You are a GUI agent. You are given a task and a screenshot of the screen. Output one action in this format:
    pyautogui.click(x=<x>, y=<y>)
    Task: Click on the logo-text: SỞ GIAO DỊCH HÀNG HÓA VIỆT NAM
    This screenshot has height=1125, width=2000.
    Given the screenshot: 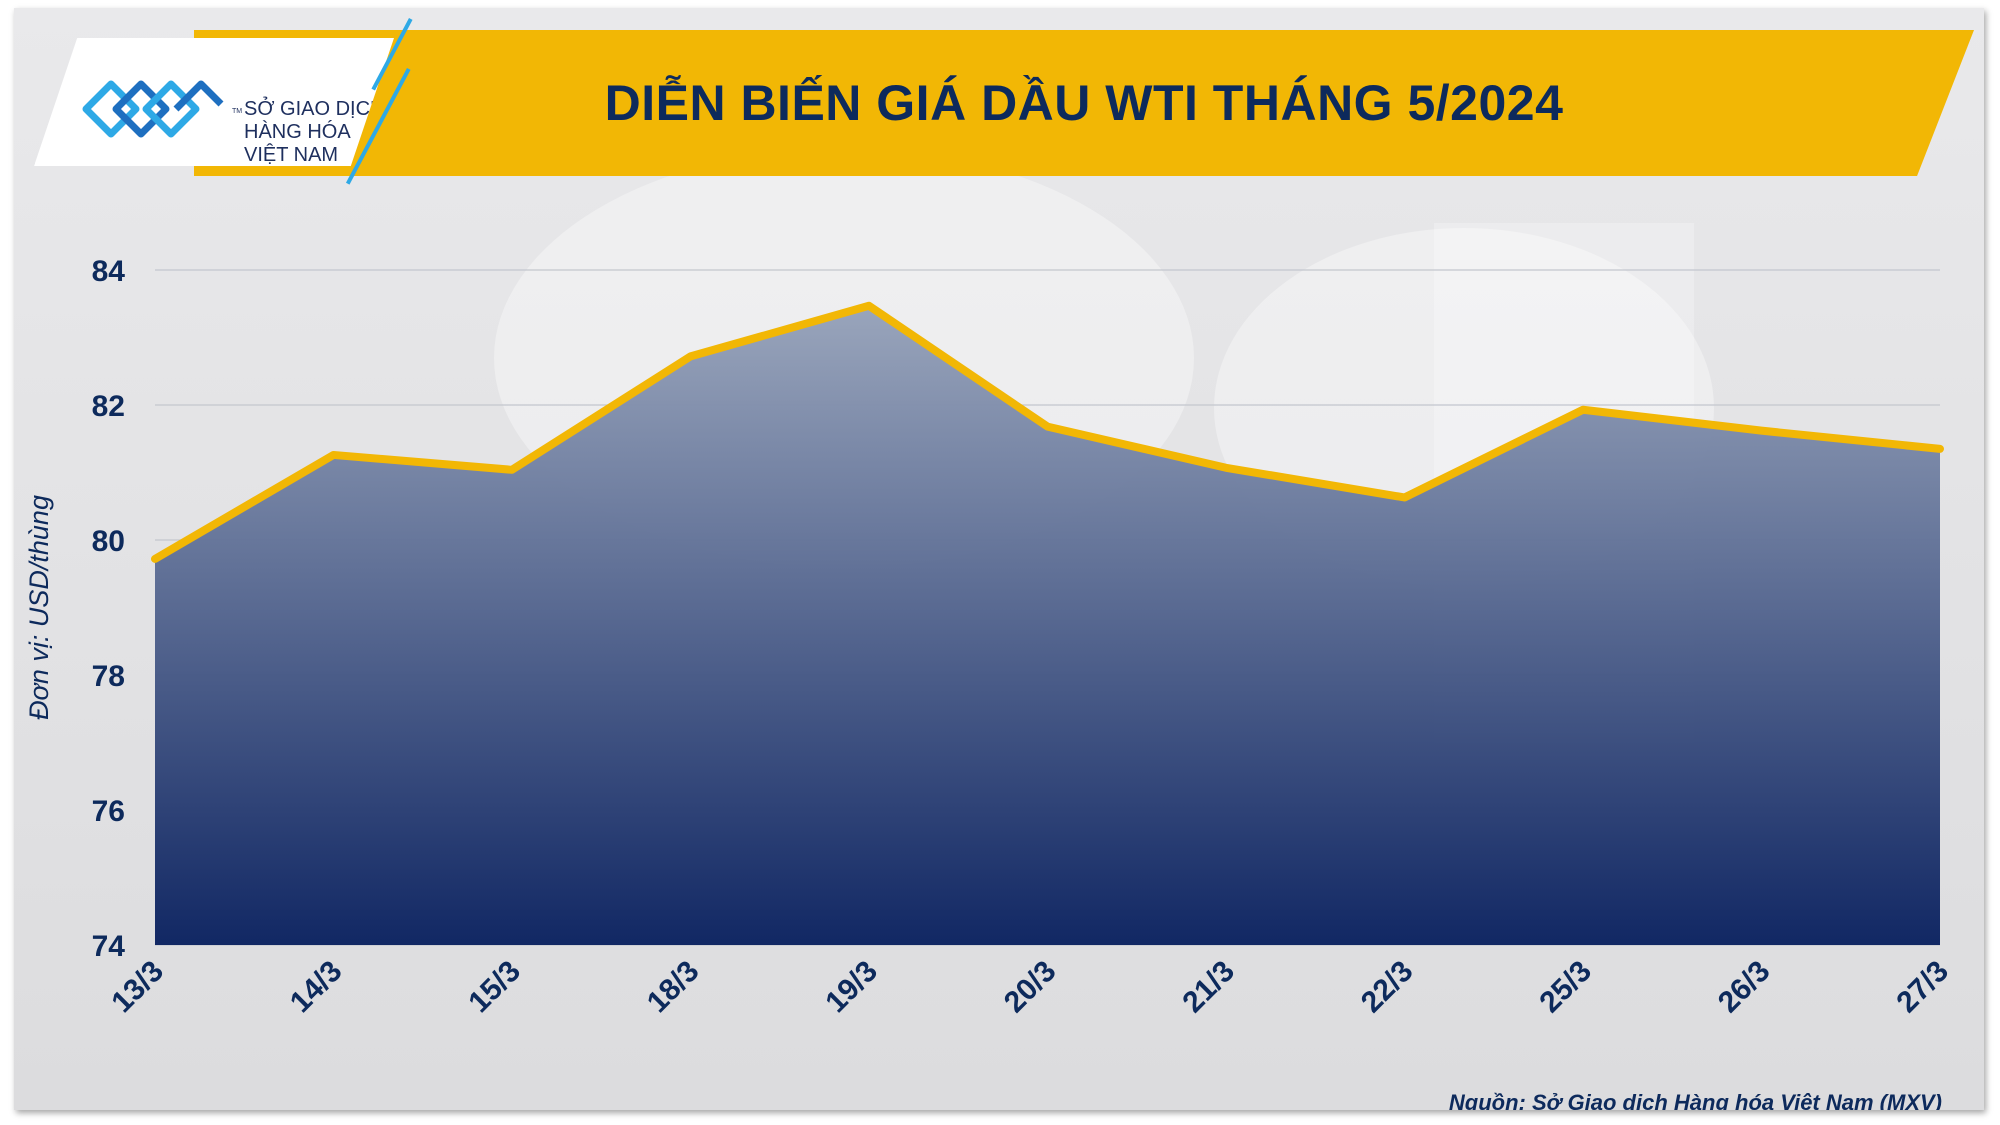 What is the action you would take?
    pyautogui.click(x=314, y=132)
    